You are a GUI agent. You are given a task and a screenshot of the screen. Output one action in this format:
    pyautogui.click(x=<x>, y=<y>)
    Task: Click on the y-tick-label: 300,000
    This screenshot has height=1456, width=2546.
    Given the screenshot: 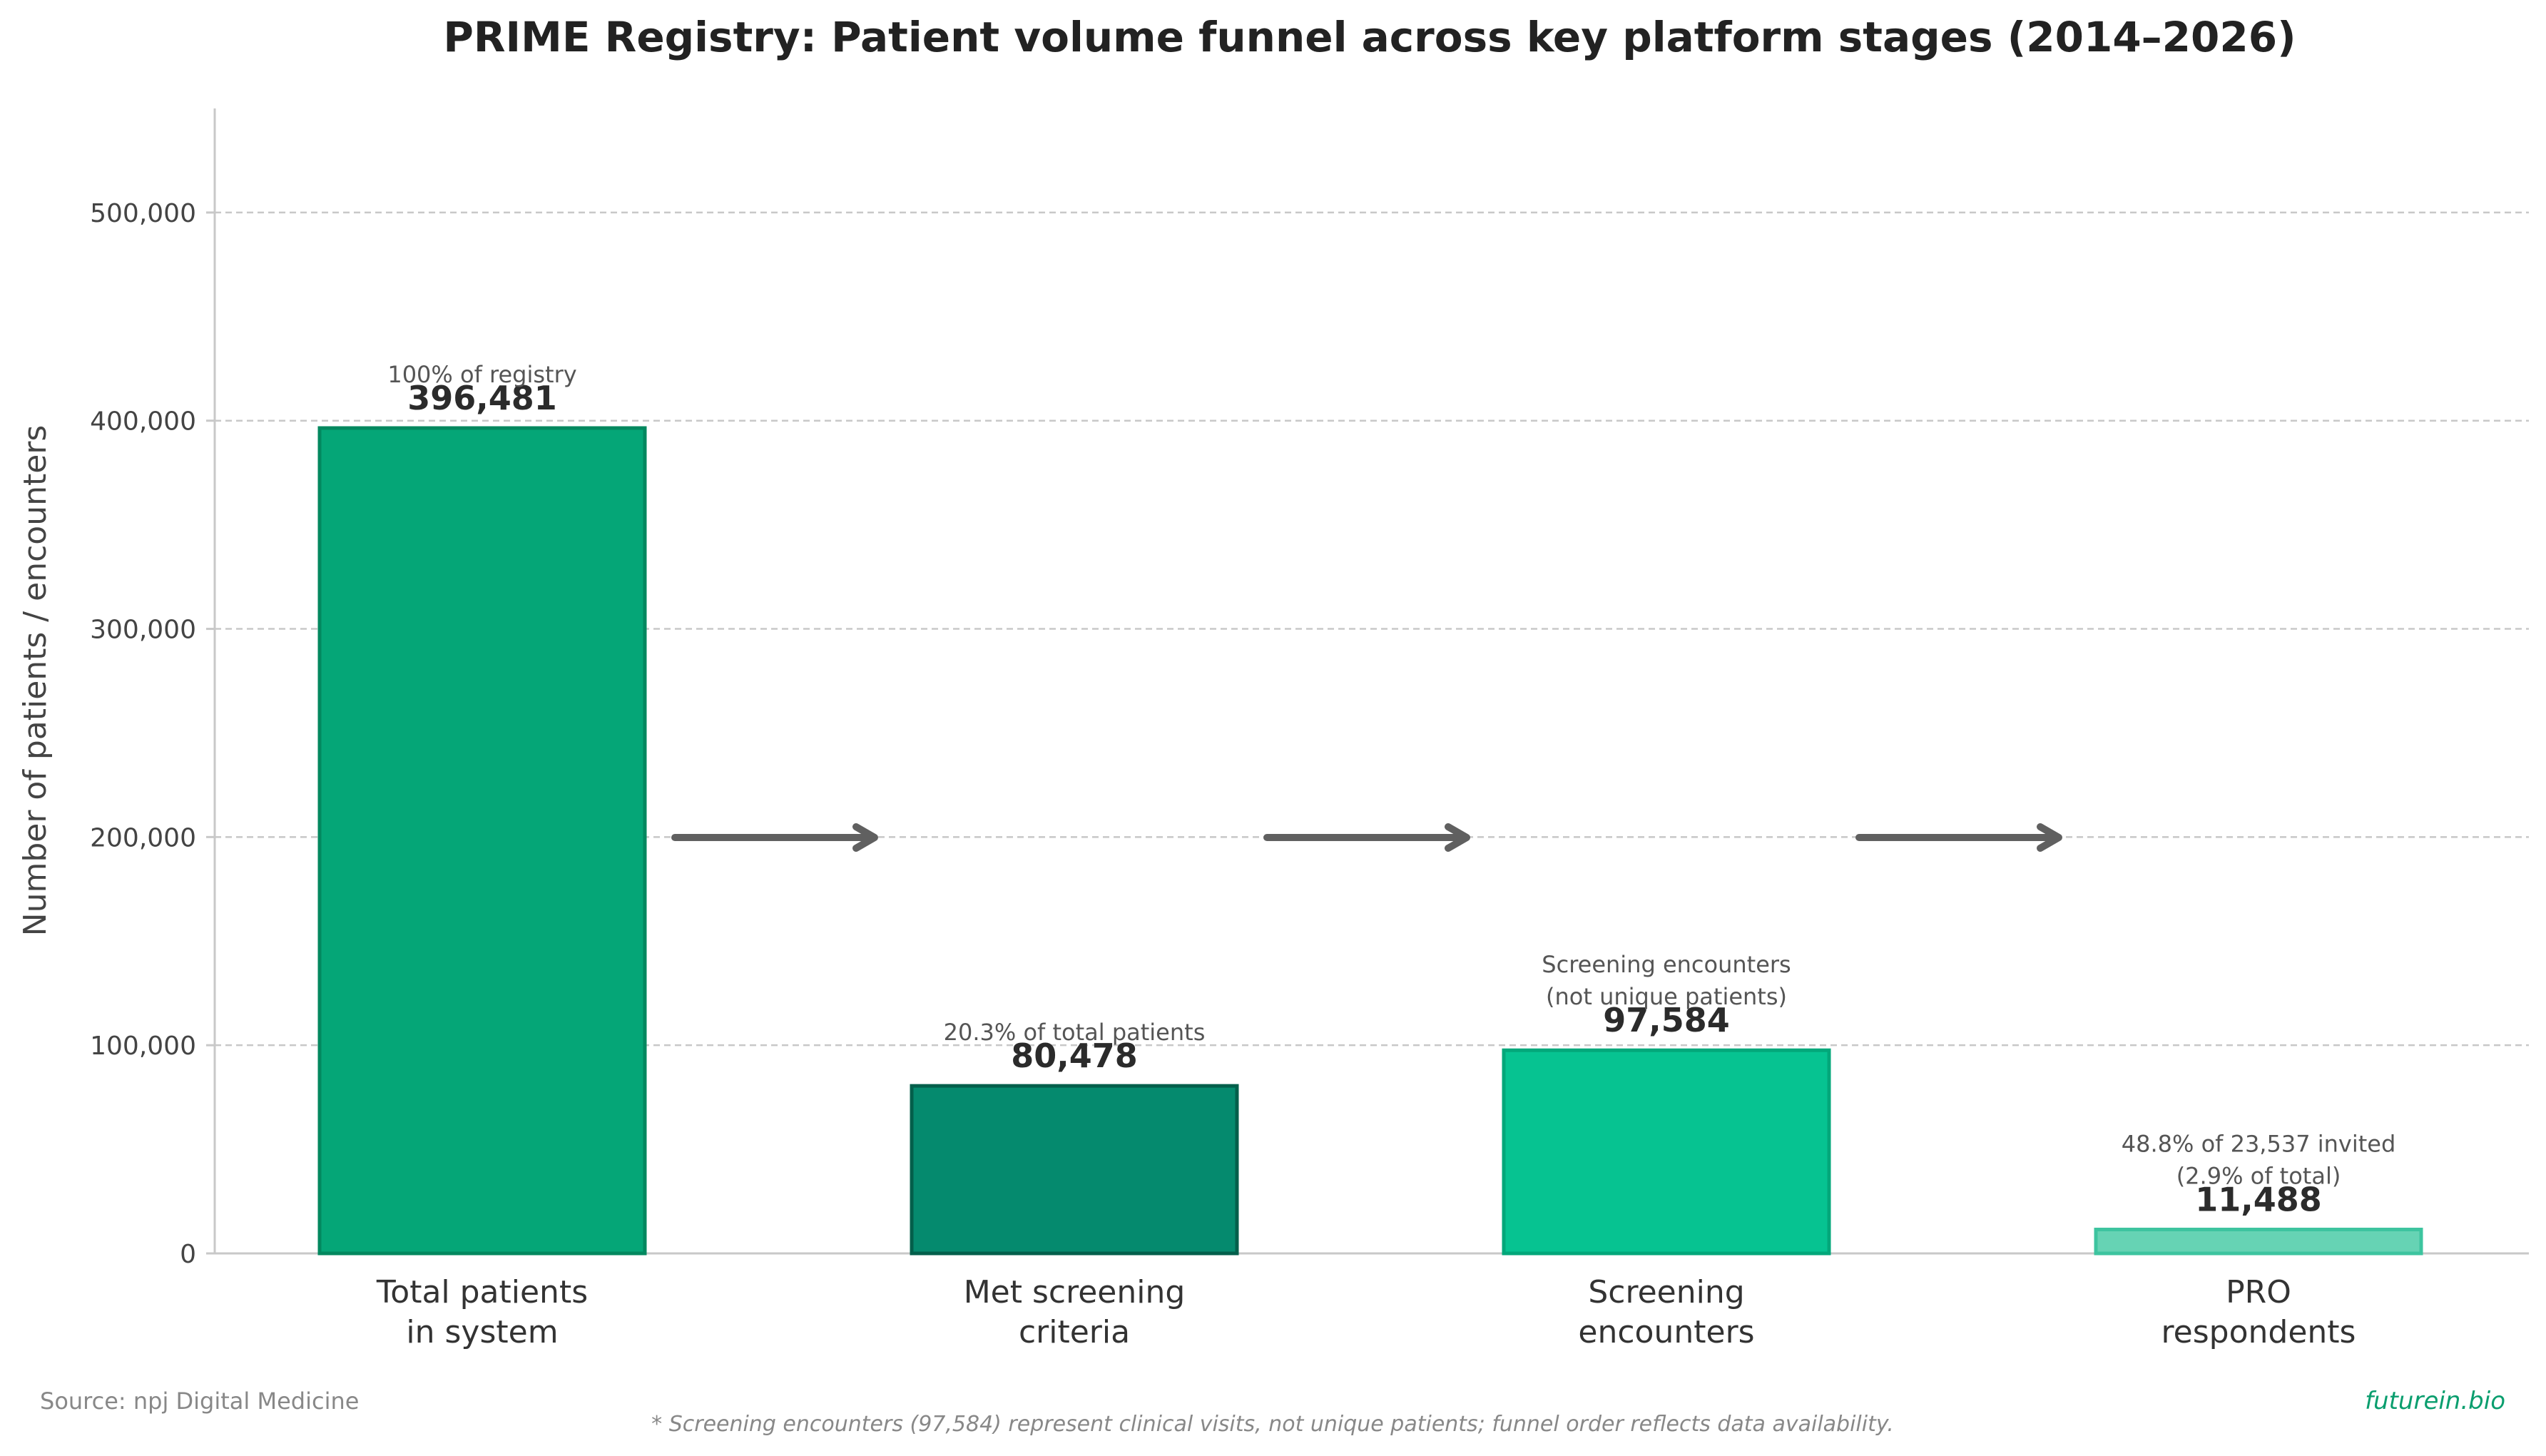 What is the action you would take?
    pyautogui.click(x=143, y=630)
    